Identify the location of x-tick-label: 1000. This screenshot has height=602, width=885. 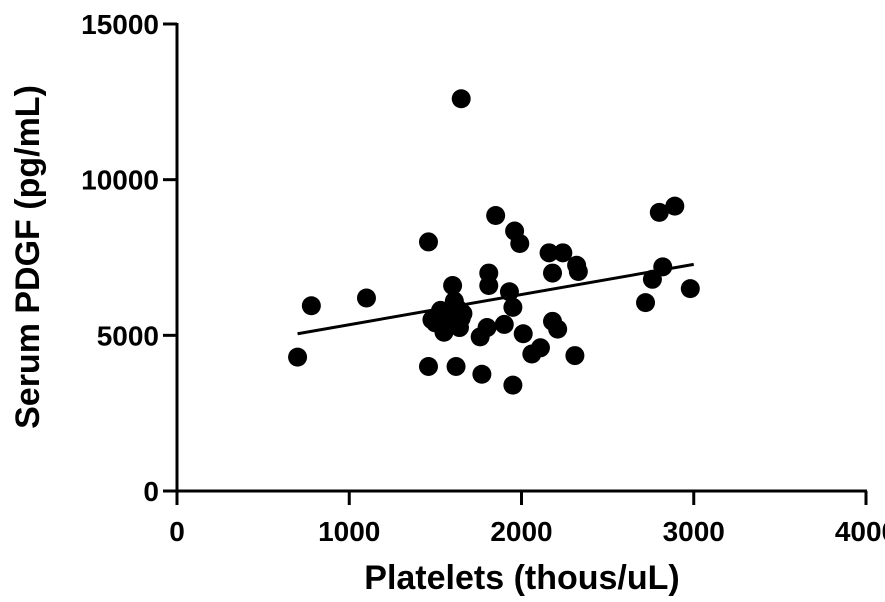
(349, 531).